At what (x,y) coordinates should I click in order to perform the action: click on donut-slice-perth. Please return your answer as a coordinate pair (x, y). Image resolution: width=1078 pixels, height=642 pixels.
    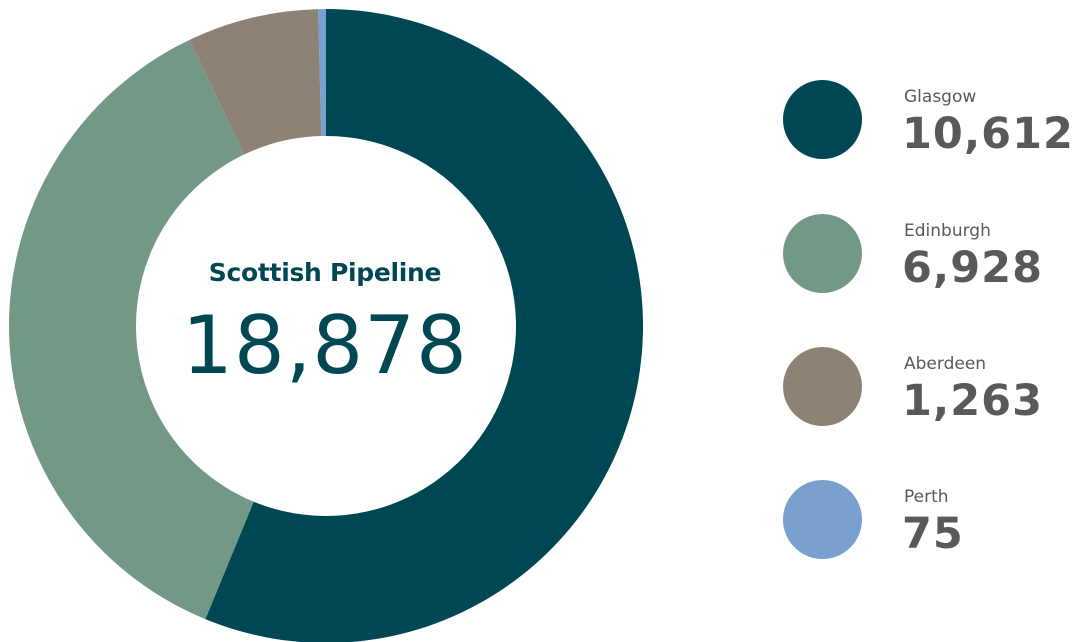
    Looking at the image, I should click on (322, 73).